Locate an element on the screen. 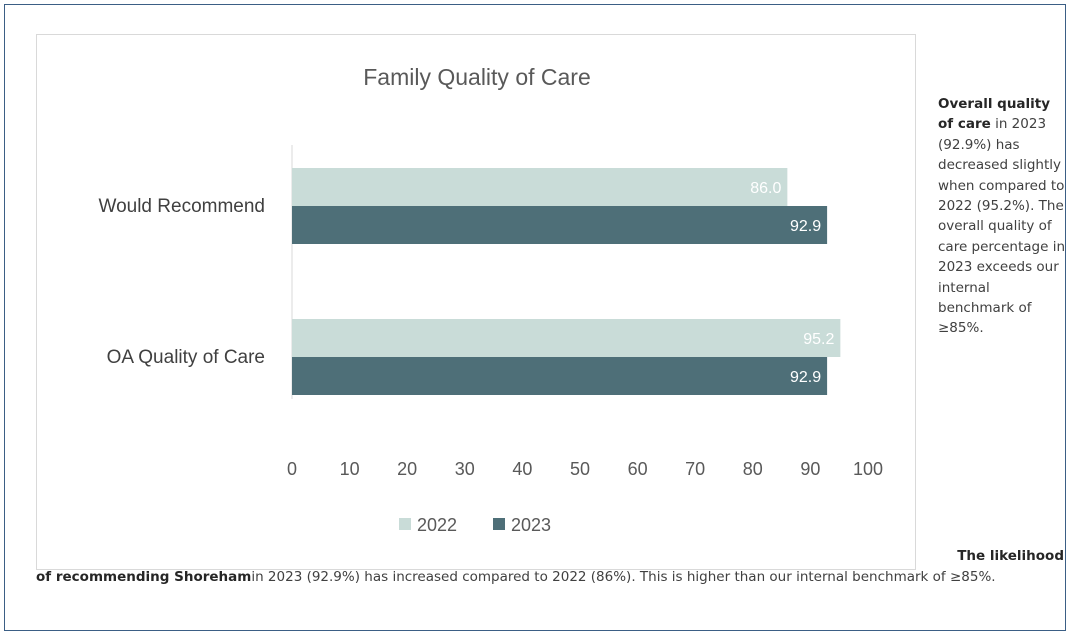 The width and height of the screenshot is (1072, 637). x-tick-label: 20 is located at coordinates (407, 469).